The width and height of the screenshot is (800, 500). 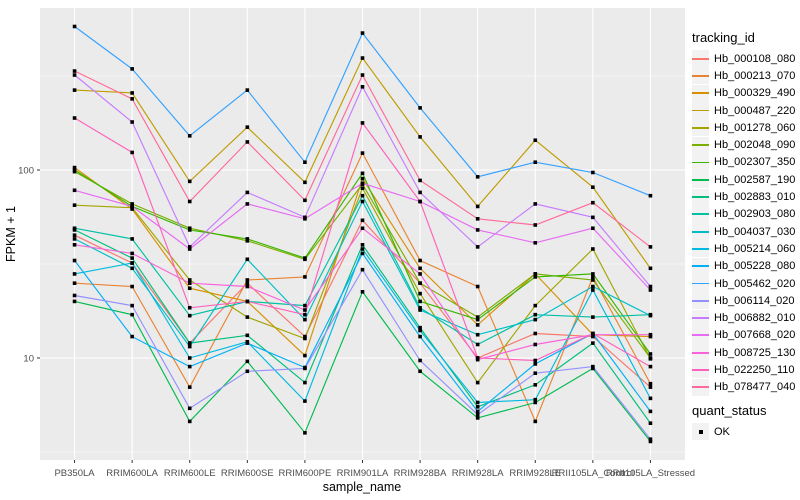 What do you see at coordinates (755, 214) in the screenshot?
I see `legend-label: Hb_002903_080` at bounding box center [755, 214].